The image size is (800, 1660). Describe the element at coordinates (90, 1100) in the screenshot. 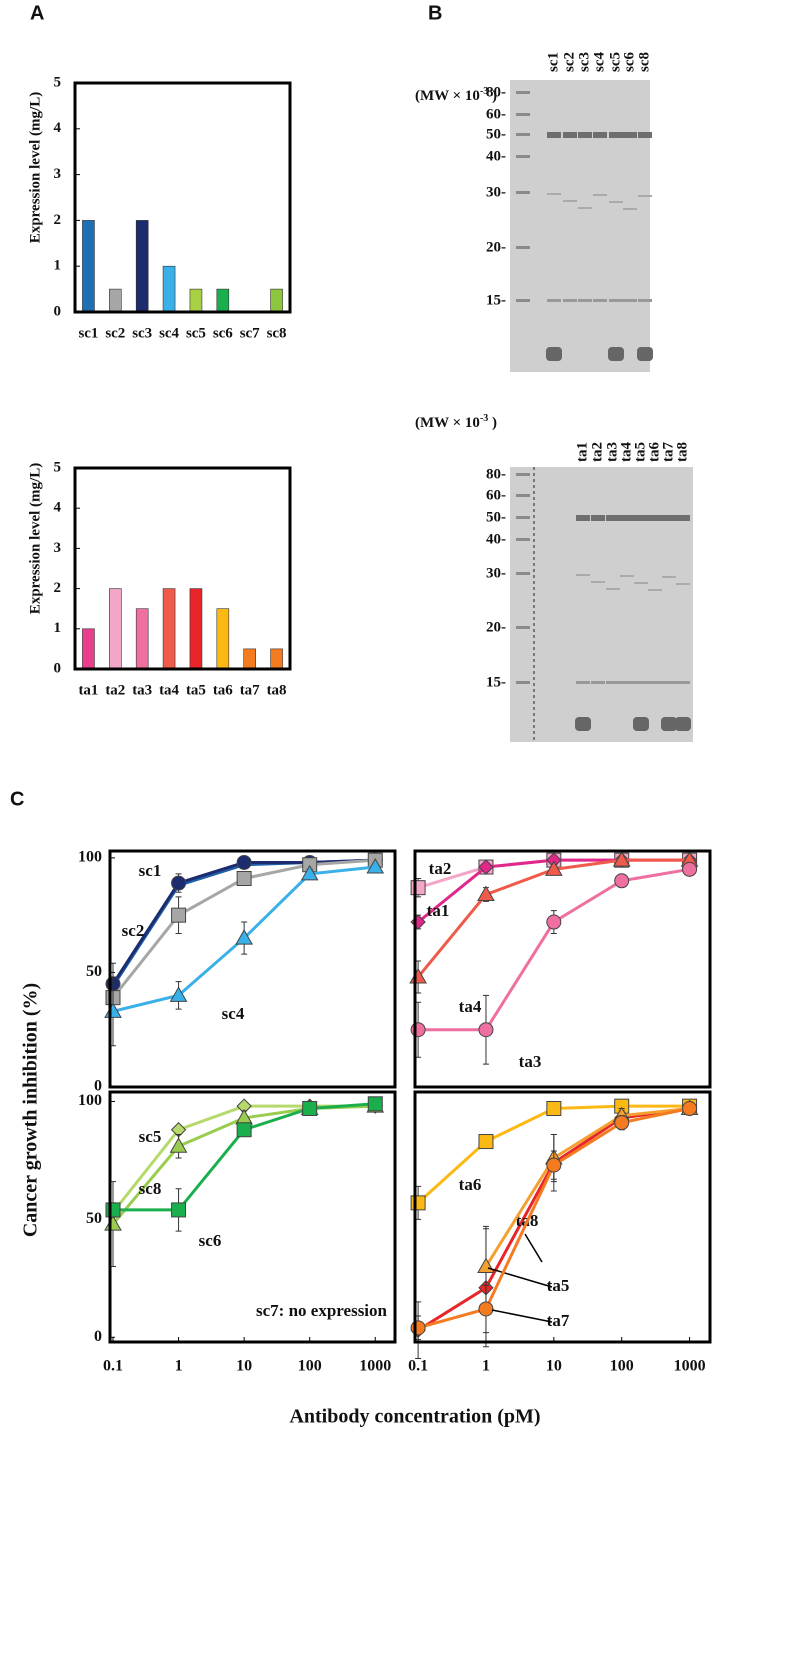

I see `y-tick-label: 100` at that location.